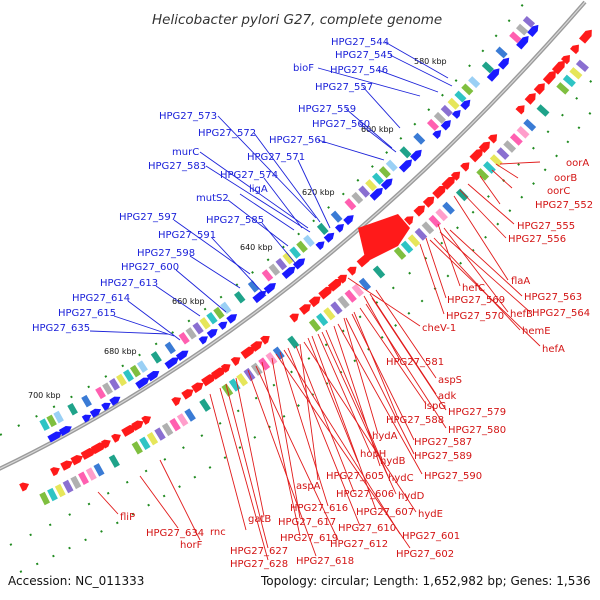 This screenshot has height=600, width=600. Describe the element at coordinates (365, 494) in the screenshot. I see `gene-label-reverse: HPG27_606` at that location.